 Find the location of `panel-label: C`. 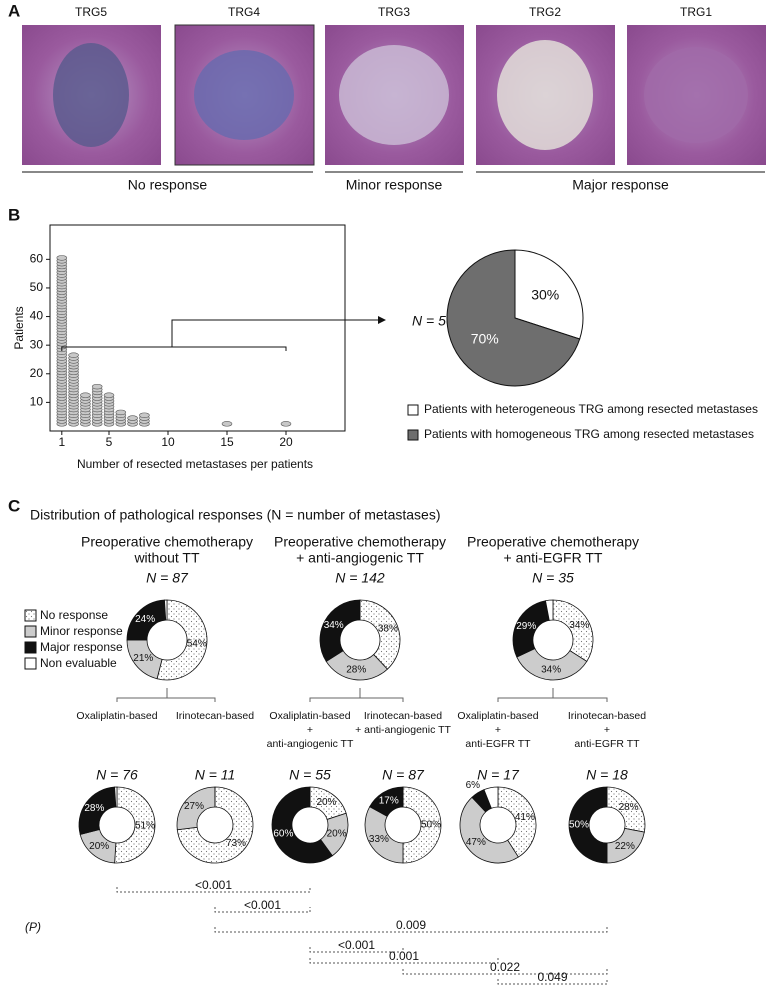

panel-label: C is located at coordinates (14, 505).